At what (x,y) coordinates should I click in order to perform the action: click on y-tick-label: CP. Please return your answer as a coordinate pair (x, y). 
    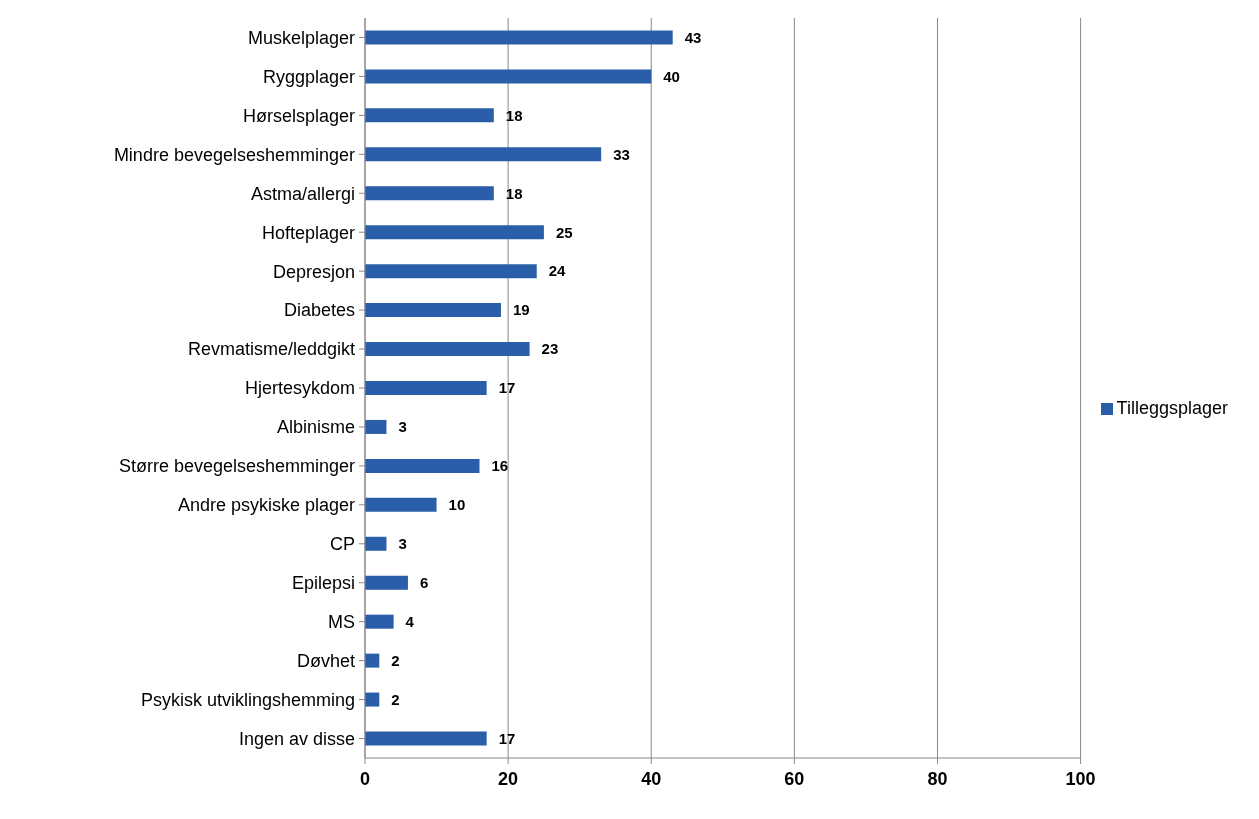
    Looking at the image, I should click on (342, 544).